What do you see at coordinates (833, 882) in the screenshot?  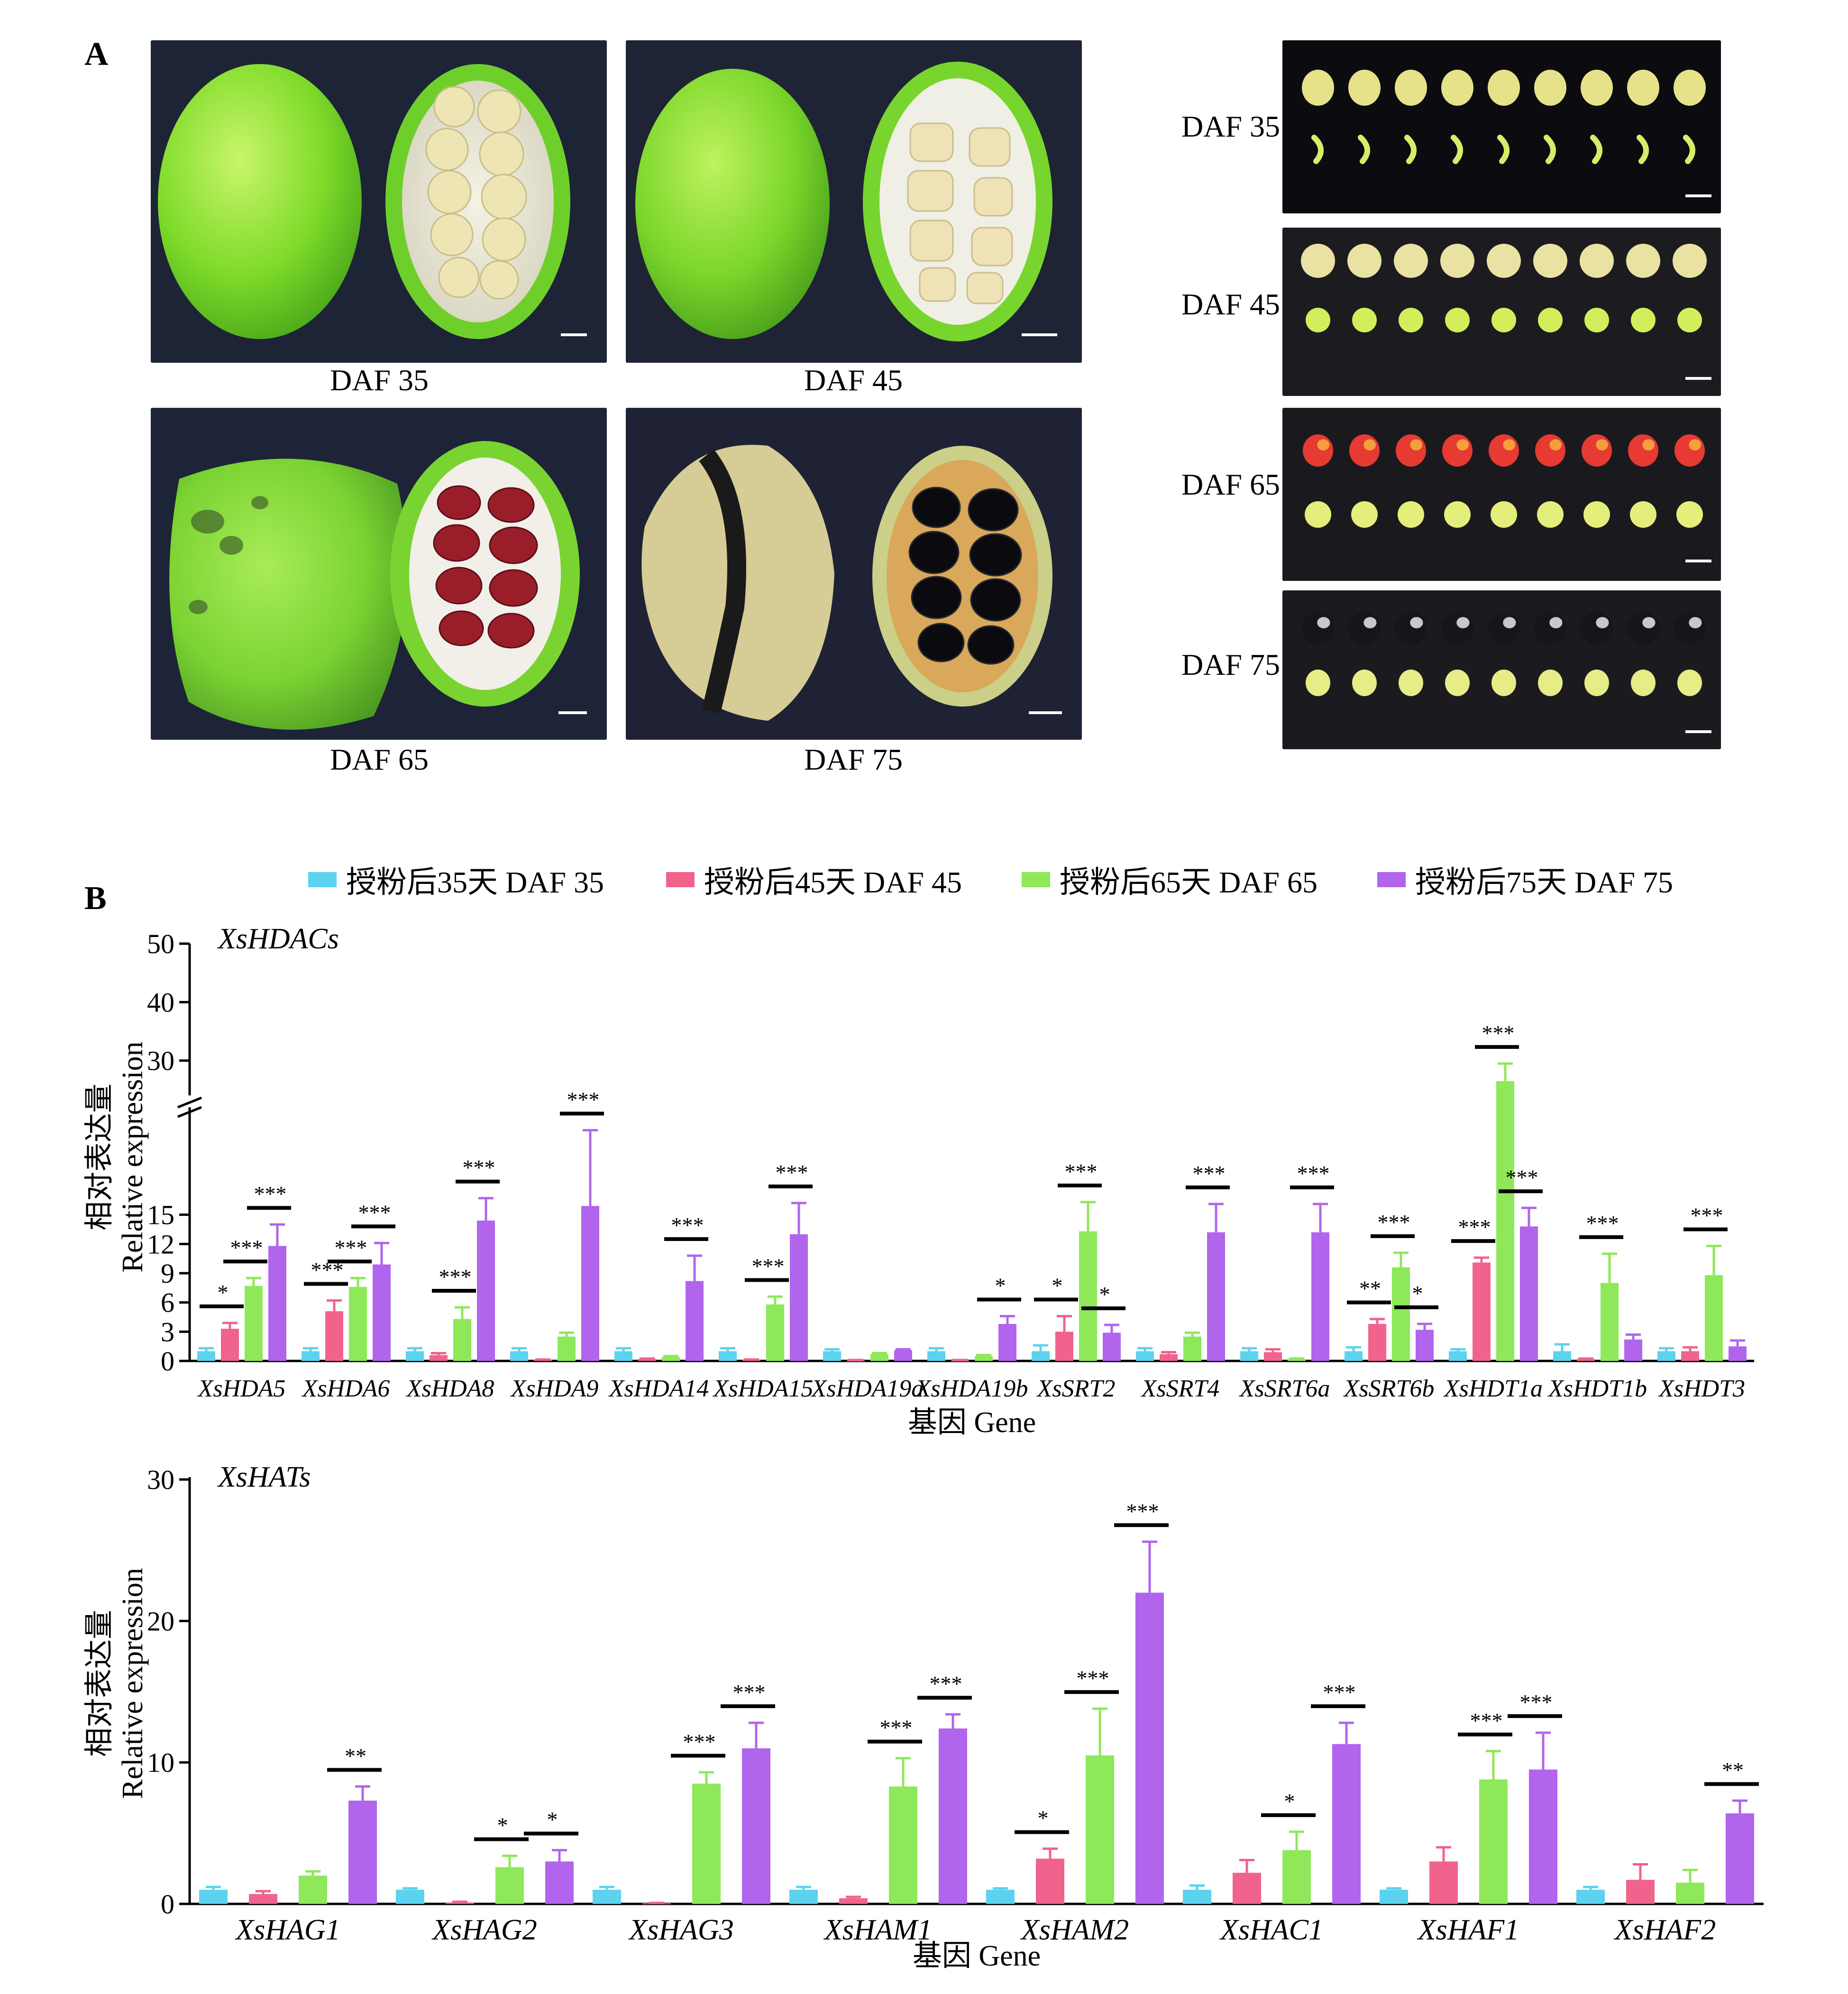 I see `legend-label-daf45: 授粉后45天 DAF 45` at bounding box center [833, 882].